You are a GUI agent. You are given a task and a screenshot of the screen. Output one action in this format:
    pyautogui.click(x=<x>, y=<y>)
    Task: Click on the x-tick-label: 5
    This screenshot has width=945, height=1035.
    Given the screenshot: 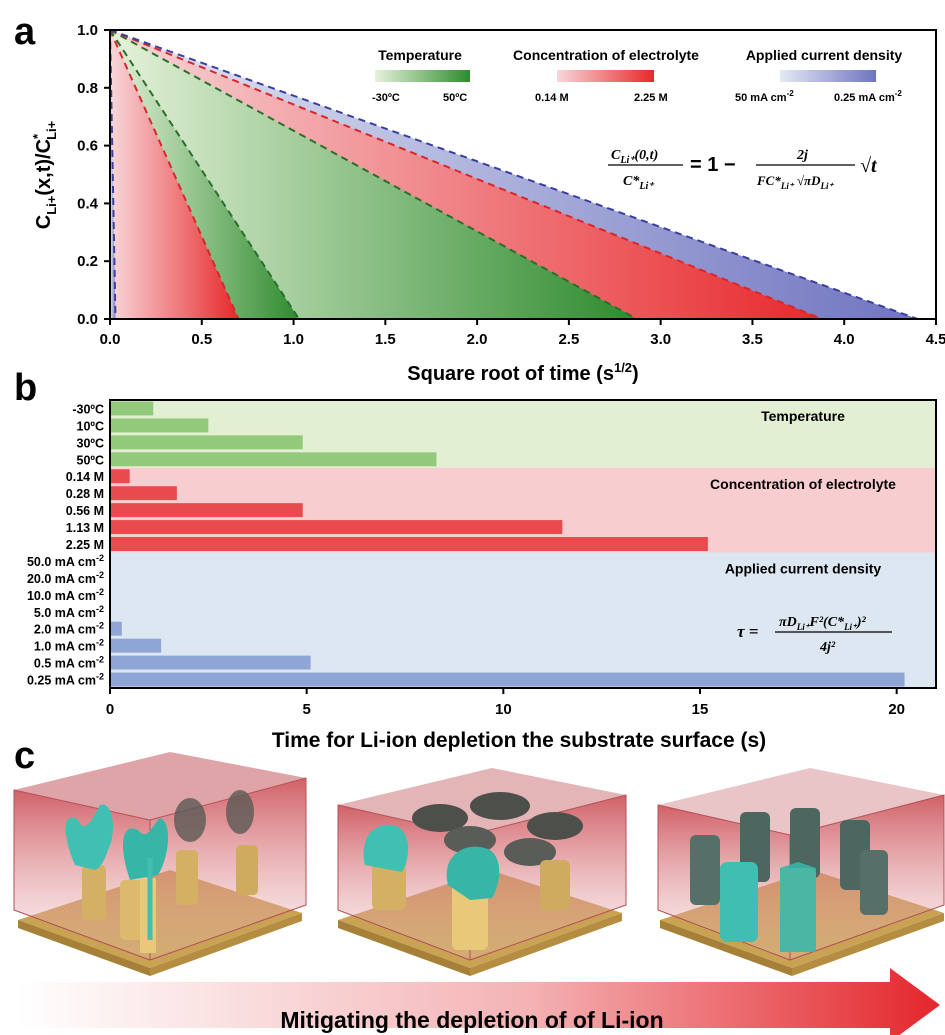 What is the action you would take?
    pyautogui.click(x=306, y=709)
    